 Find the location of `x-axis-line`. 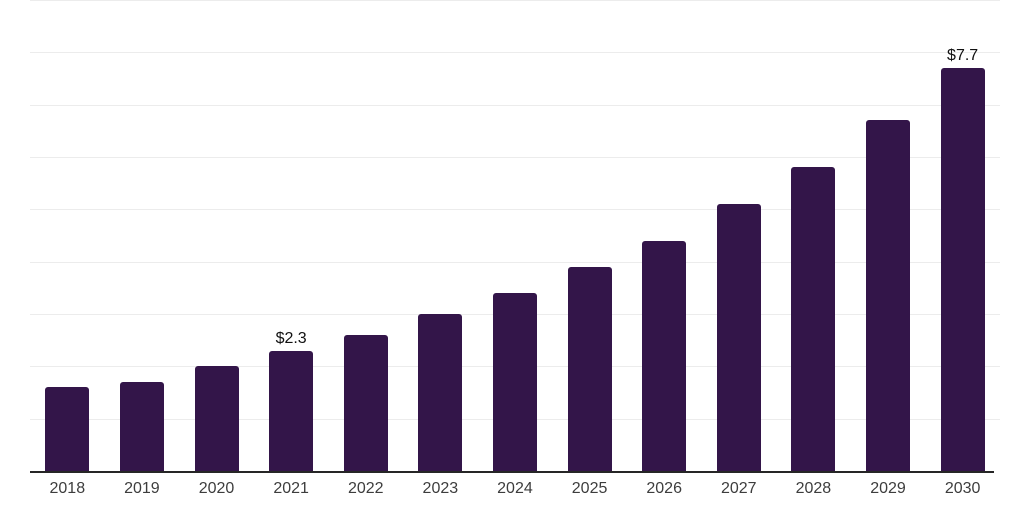

x-axis-line is located at coordinates (512, 472).